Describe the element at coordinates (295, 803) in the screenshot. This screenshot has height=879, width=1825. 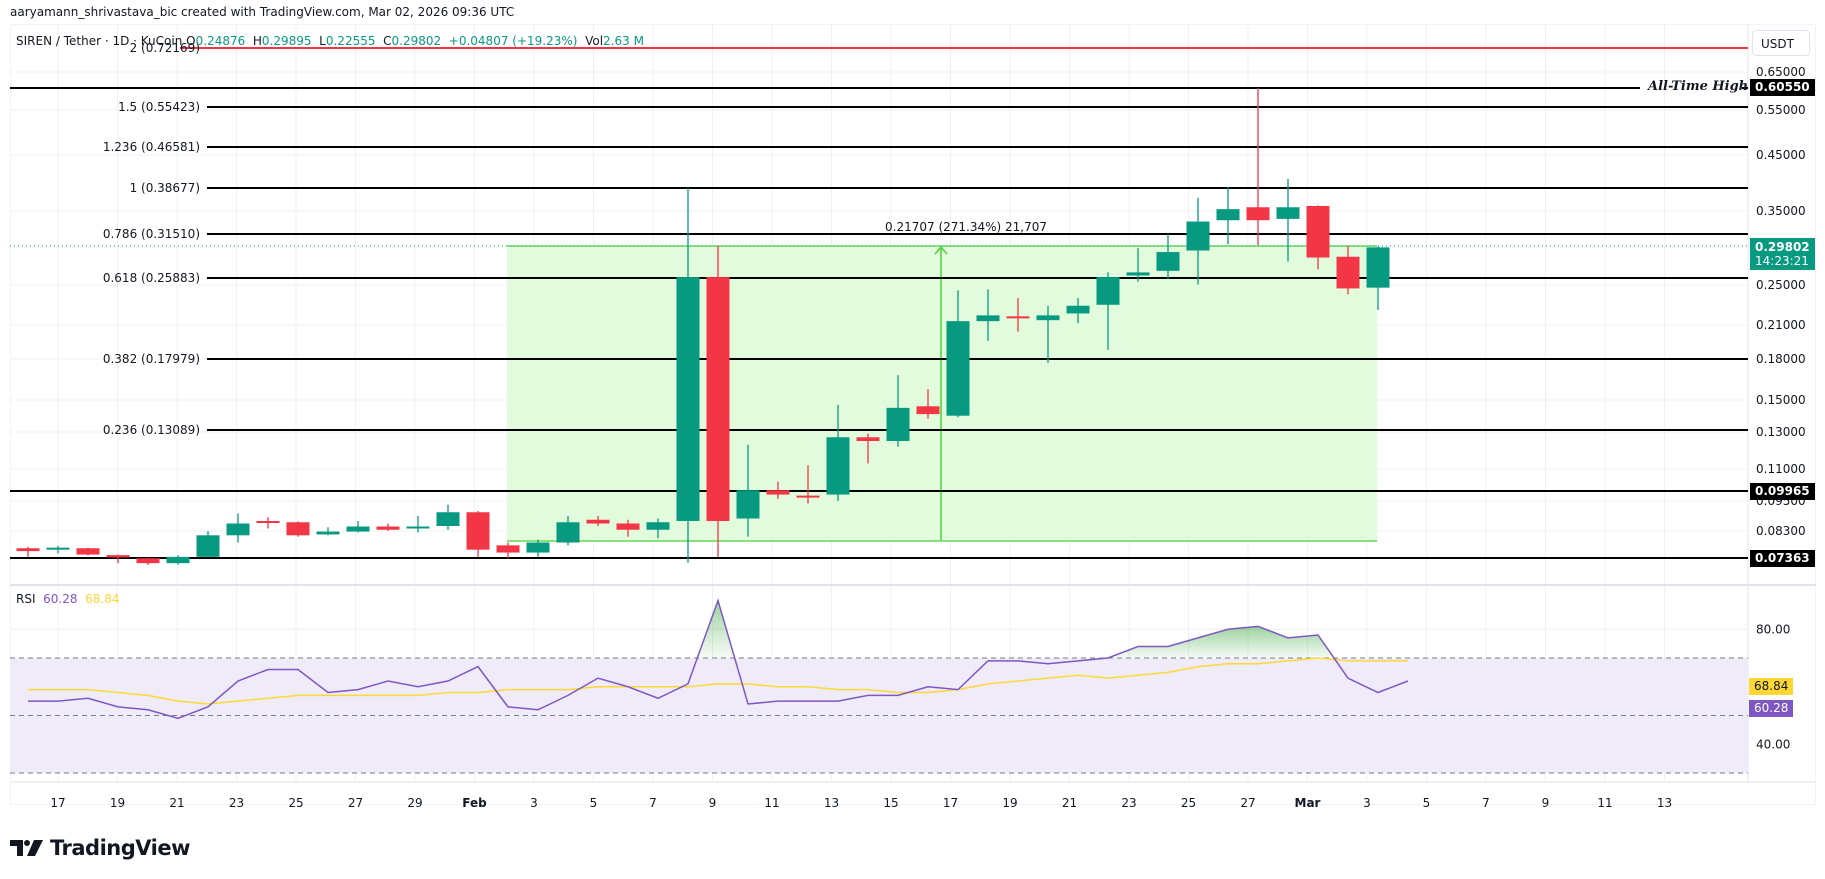
I see `time-tick: 25` at that location.